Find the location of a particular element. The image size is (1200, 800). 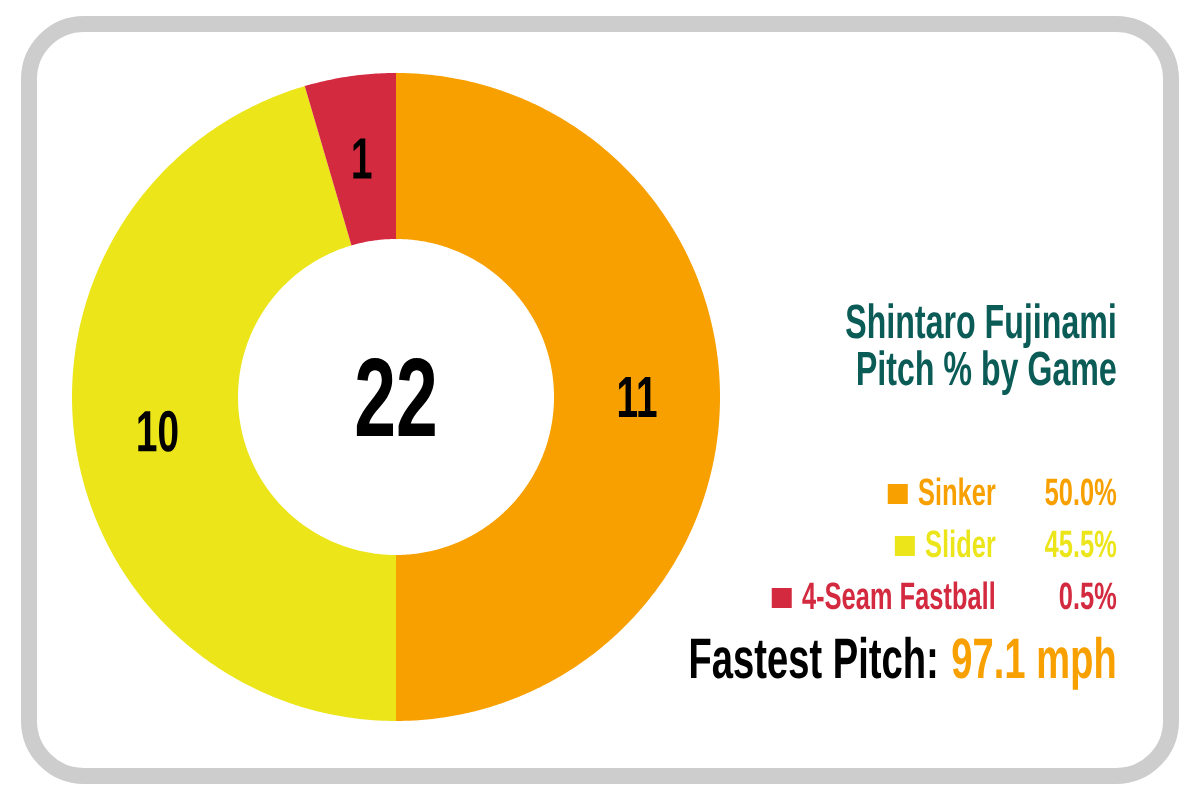

text: 97.1 mph is located at coordinates (1033, 663).